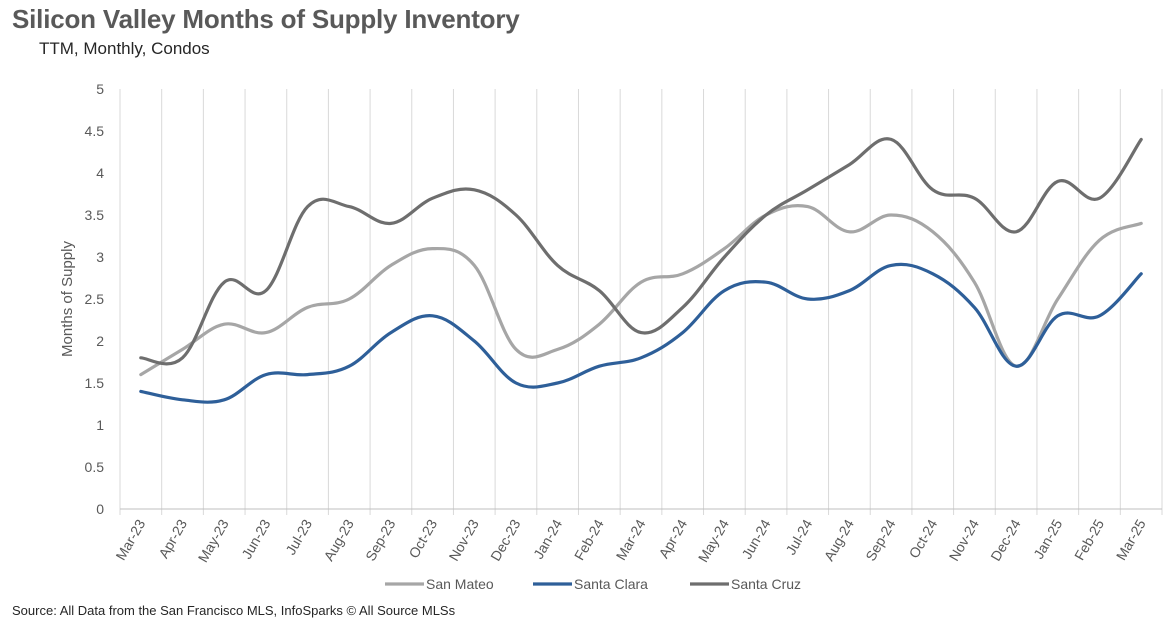 This screenshot has height=628, width=1170. I want to click on x-tick-label: Jul-24, so click(798, 536).